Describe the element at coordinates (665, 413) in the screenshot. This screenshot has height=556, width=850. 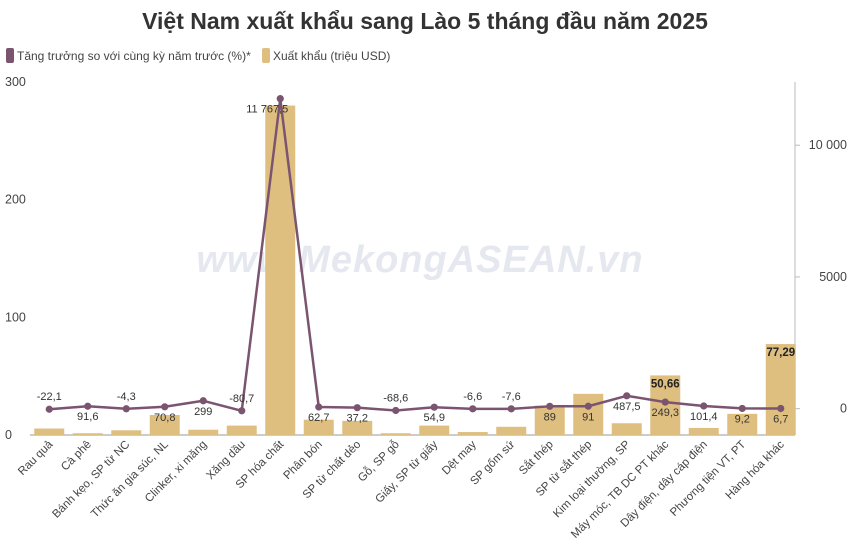
I see `growth-data-label: 249,3` at that location.